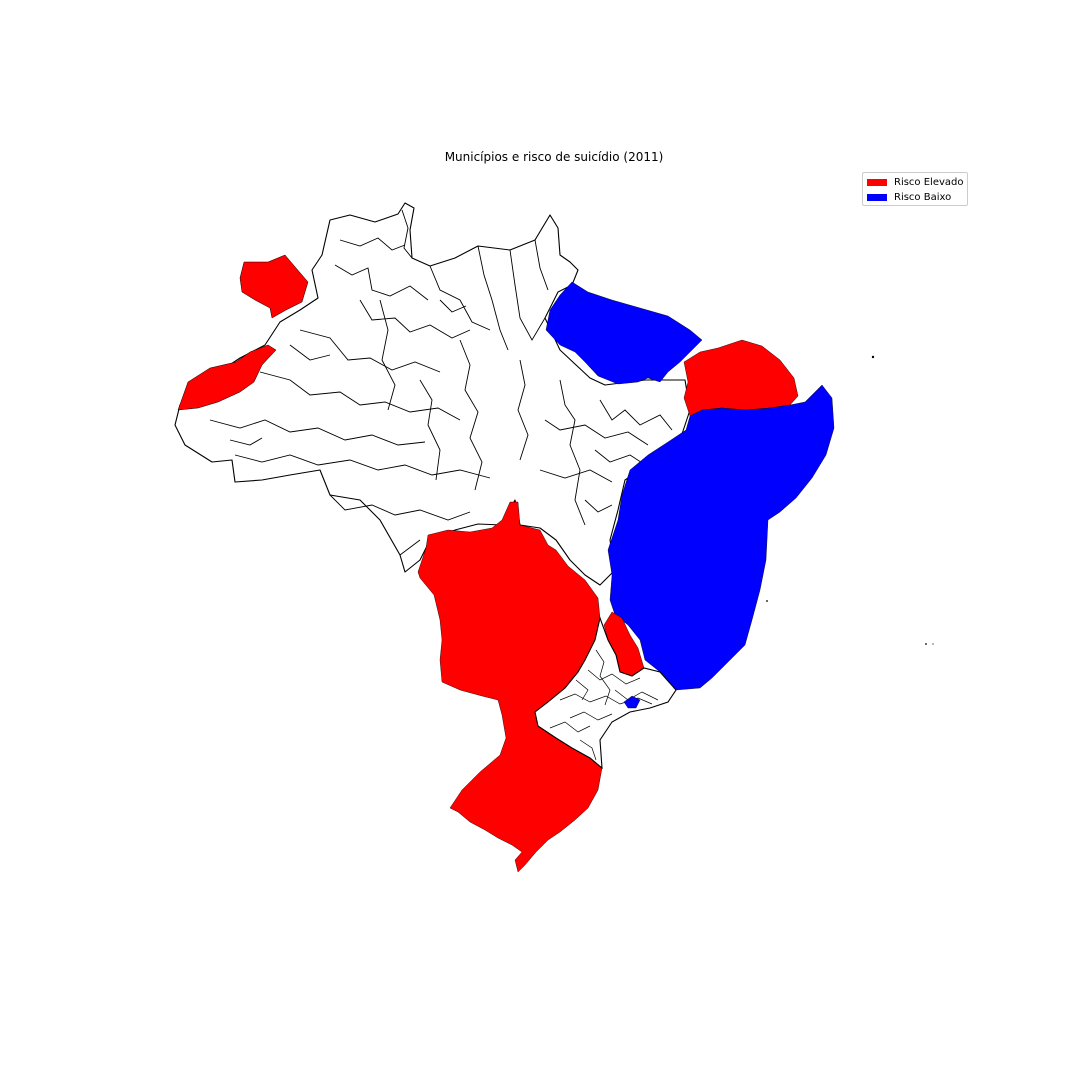 This screenshot has width=1080, height=1080. What do you see at coordinates (632, 702) in the screenshot?
I see `region-rio-small-cluster` at bounding box center [632, 702].